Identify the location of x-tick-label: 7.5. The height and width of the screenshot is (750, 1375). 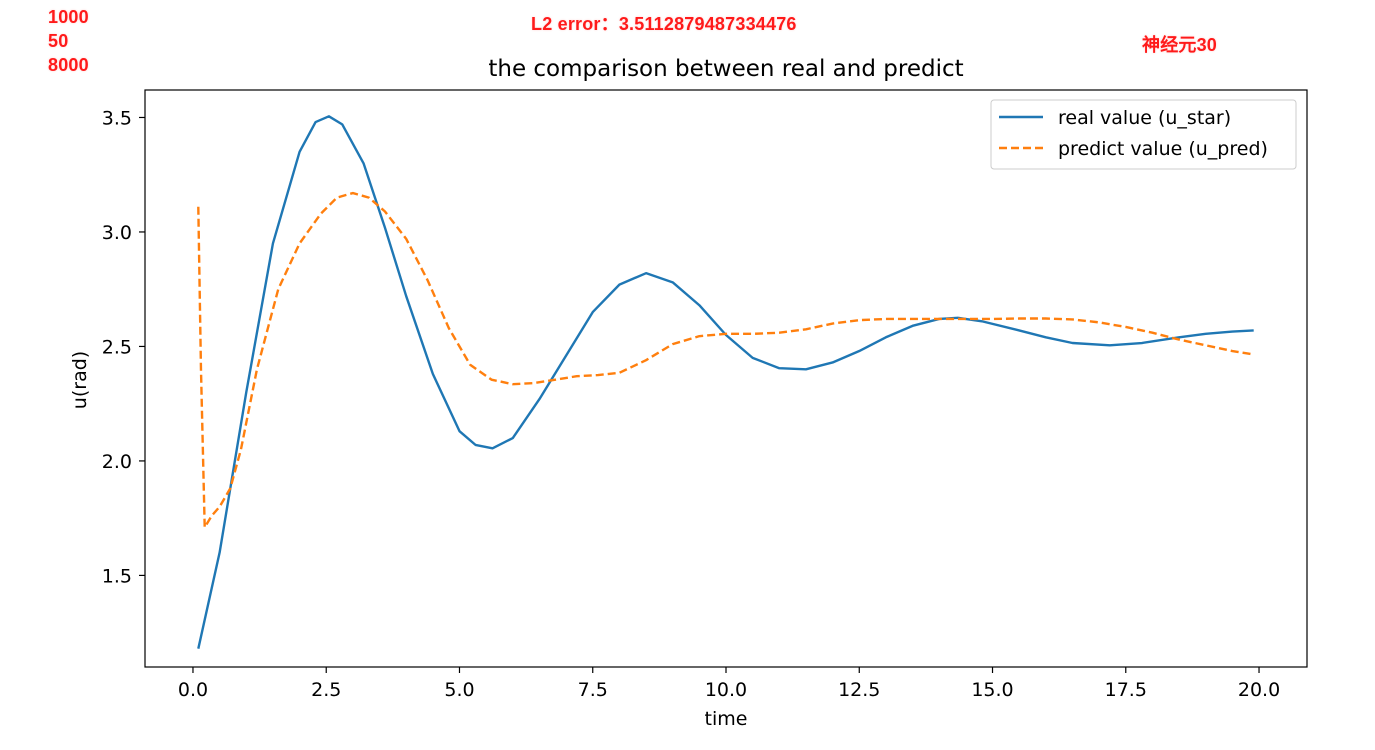
(593, 690).